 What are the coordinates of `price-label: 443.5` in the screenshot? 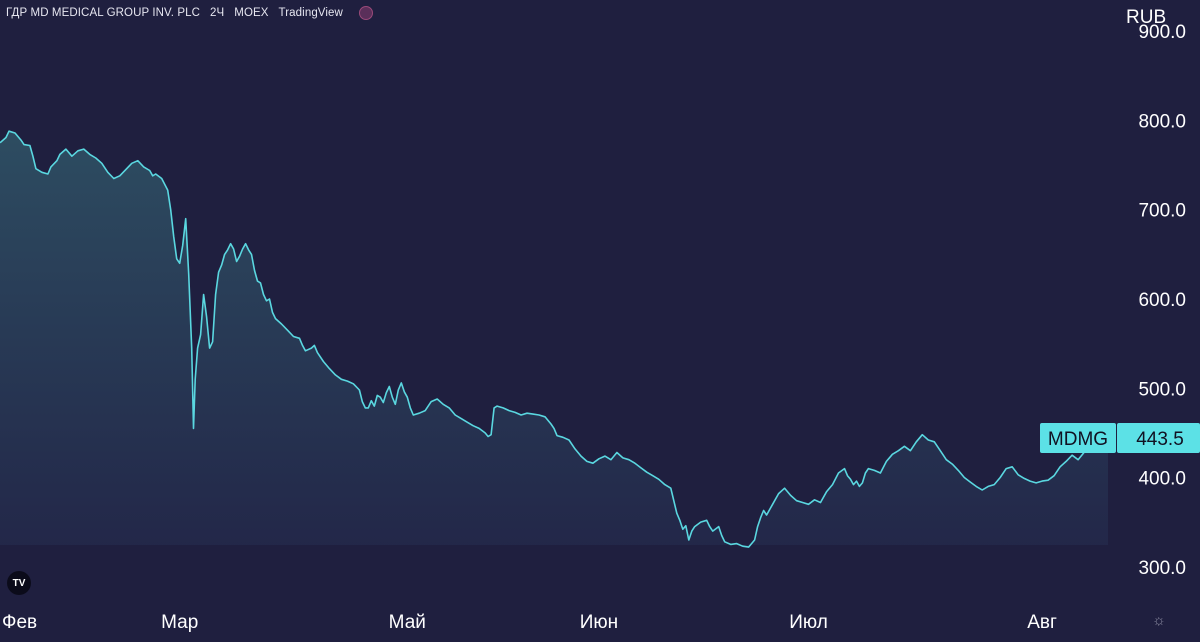 It's located at (1160, 439).